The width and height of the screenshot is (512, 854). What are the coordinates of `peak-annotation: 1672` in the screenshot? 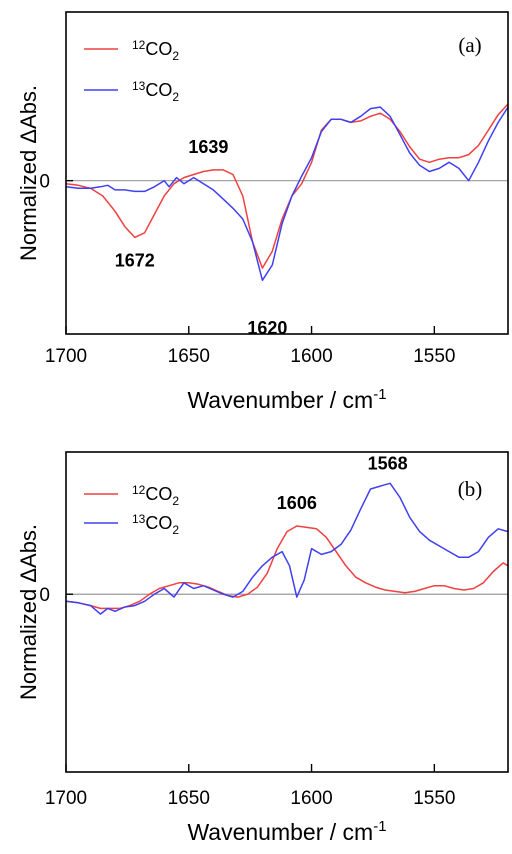 It's located at (135, 260).